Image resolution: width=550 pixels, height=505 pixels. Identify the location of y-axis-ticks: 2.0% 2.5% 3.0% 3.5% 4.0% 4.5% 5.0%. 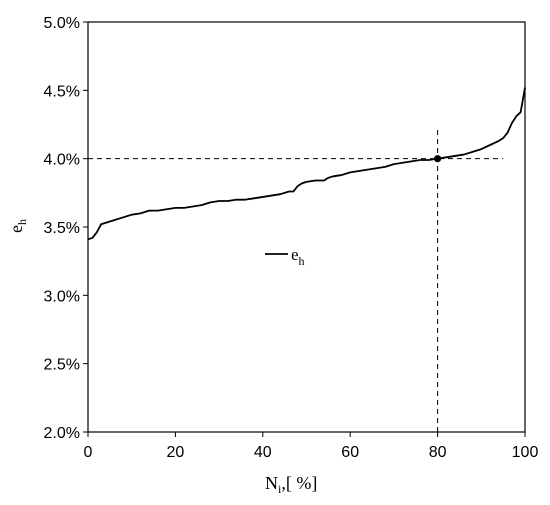
(66, 228).